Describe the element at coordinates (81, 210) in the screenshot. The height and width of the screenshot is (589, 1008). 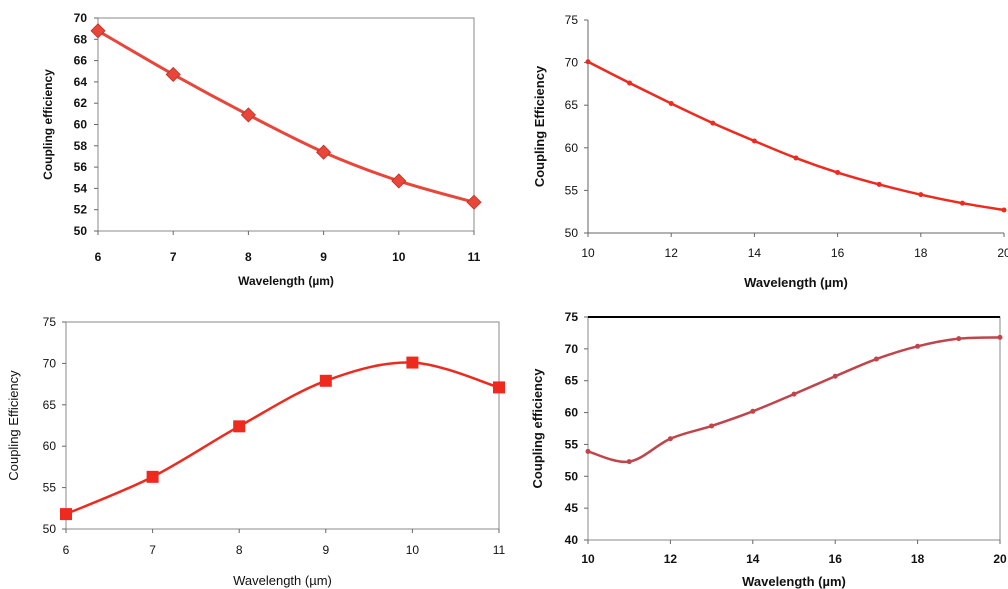
I see `y-tick-label: 52` at that location.